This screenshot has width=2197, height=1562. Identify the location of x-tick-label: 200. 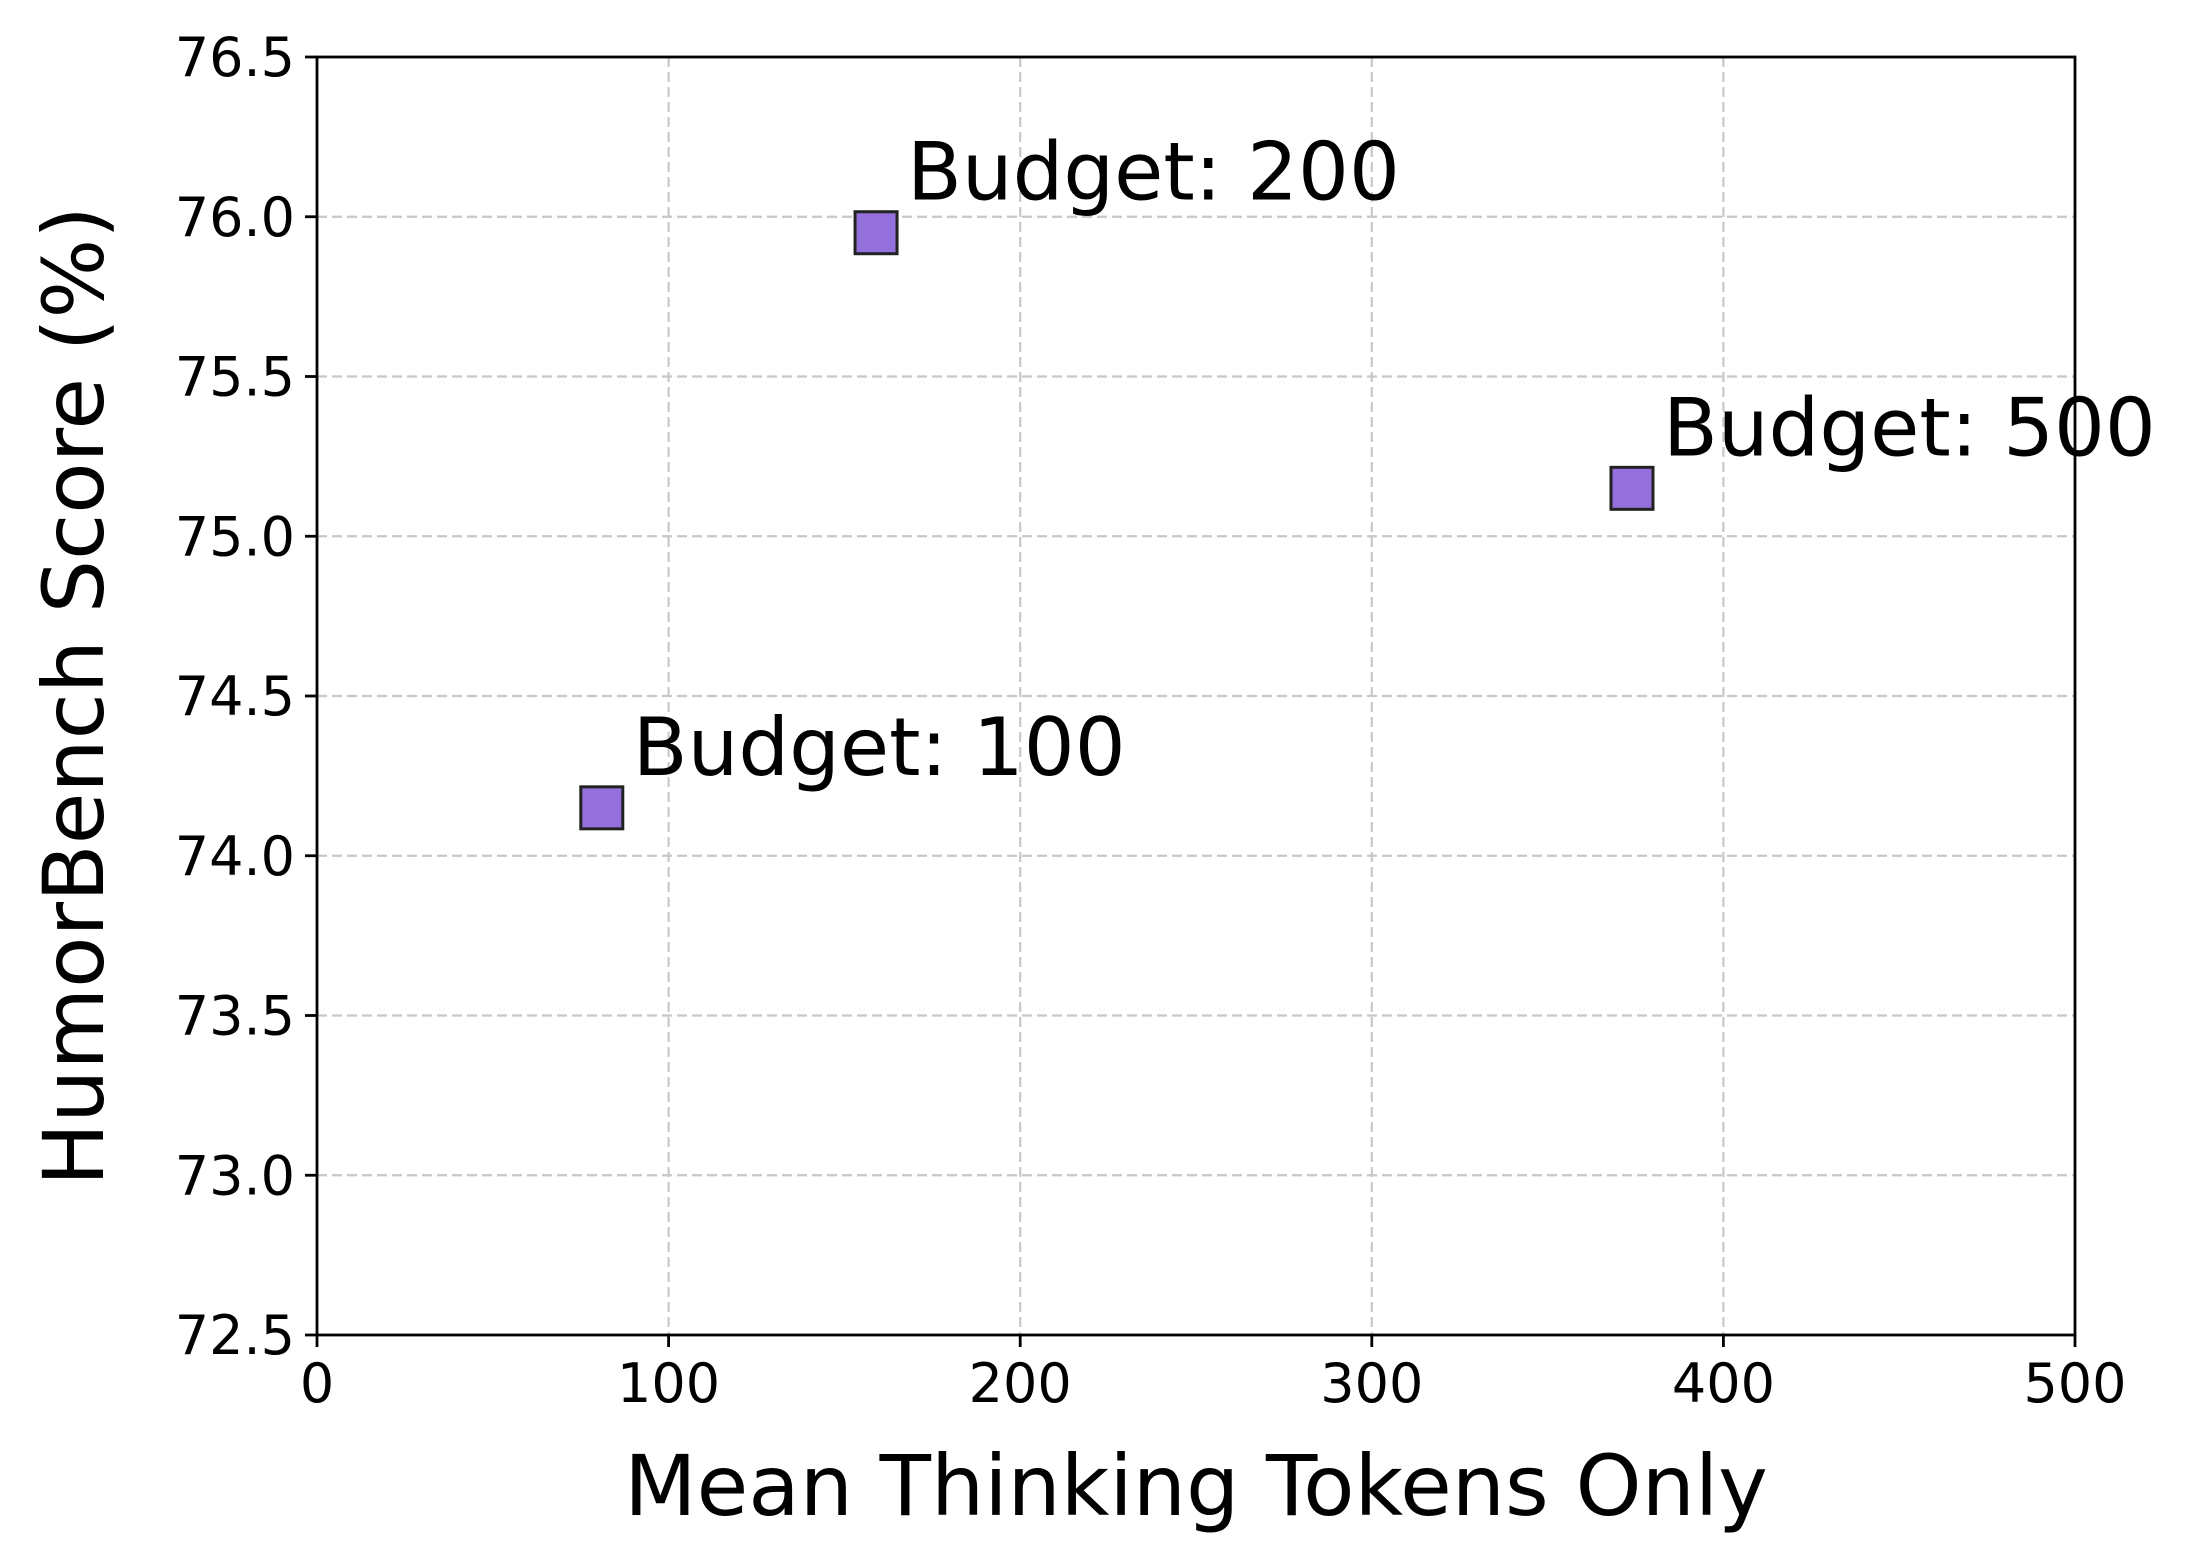
(1020, 1383).